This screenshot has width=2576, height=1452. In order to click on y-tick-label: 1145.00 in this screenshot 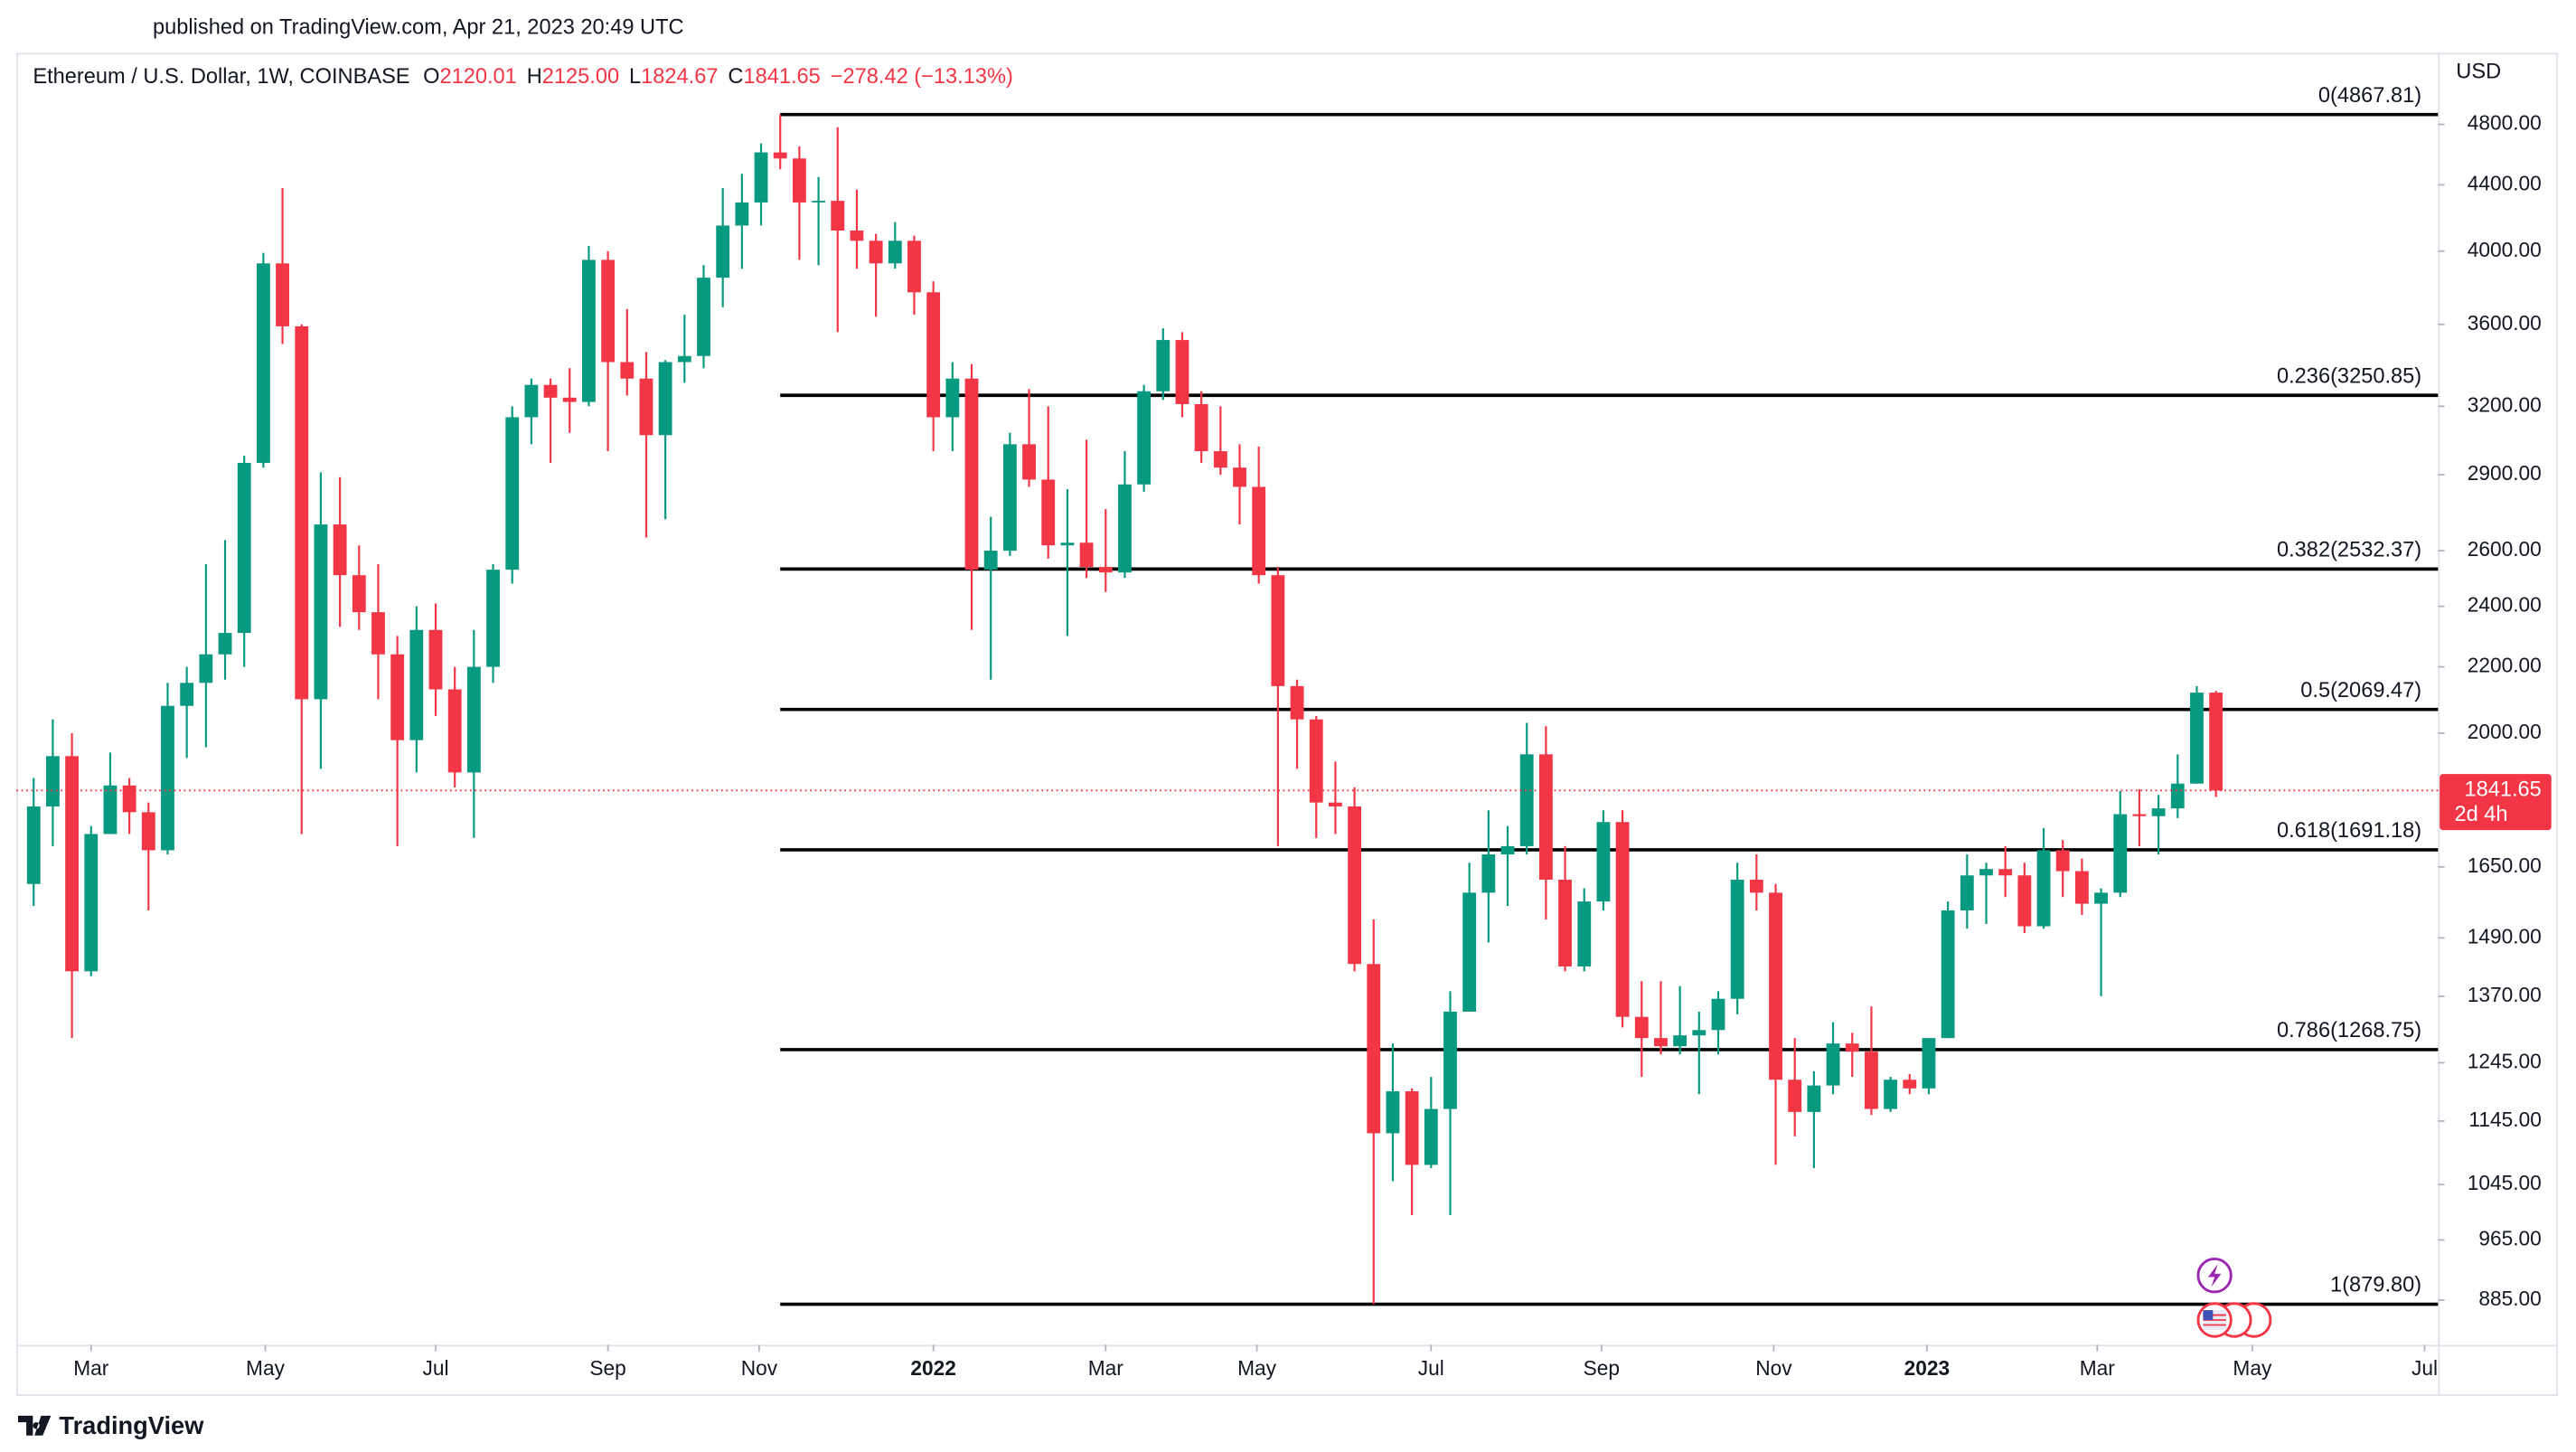, I will do `click(2504, 1119)`.